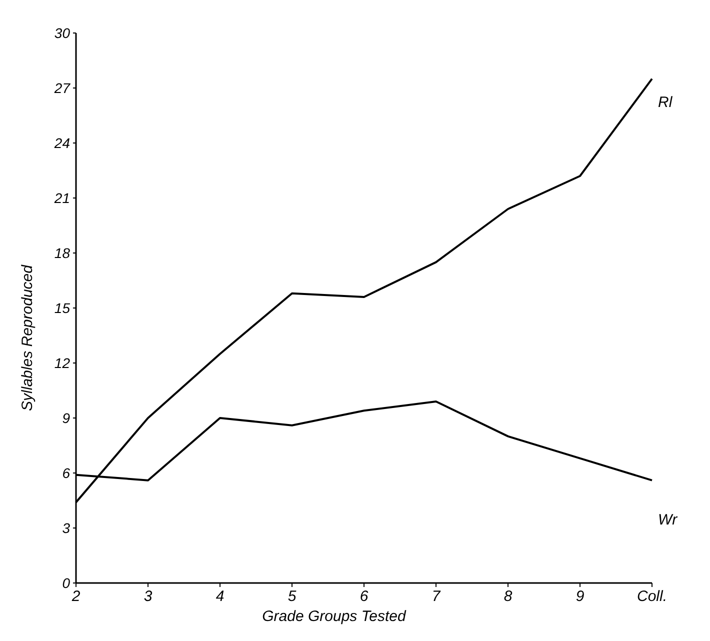  Describe the element at coordinates (62, 308) in the screenshot. I see `y-tick-label: 15` at that location.